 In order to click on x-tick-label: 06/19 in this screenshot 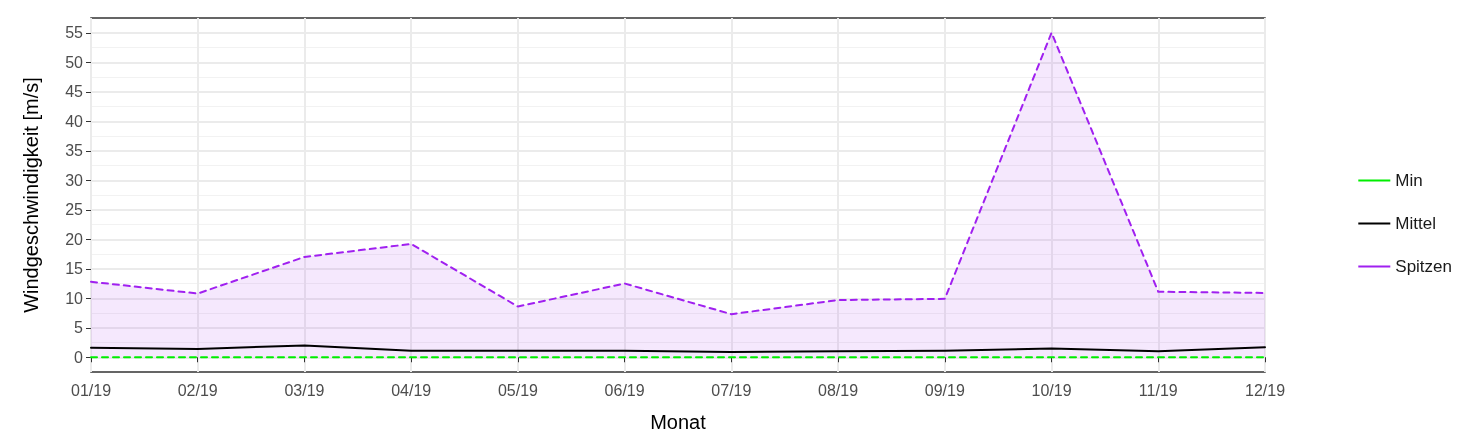, I will do `click(624, 390)`.